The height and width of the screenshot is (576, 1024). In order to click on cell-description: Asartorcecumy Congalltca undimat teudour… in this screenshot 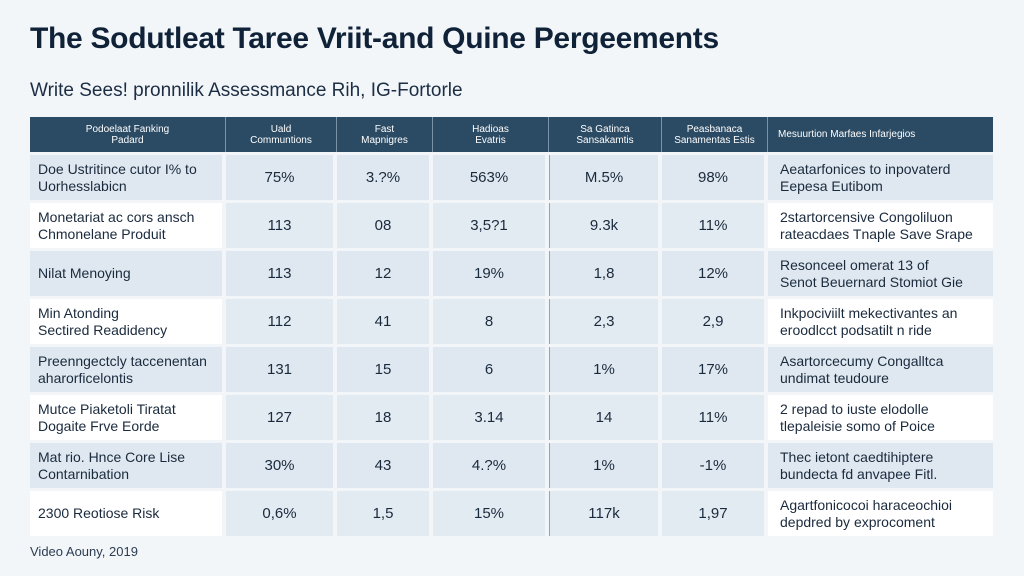, I will do `click(880, 369)`.